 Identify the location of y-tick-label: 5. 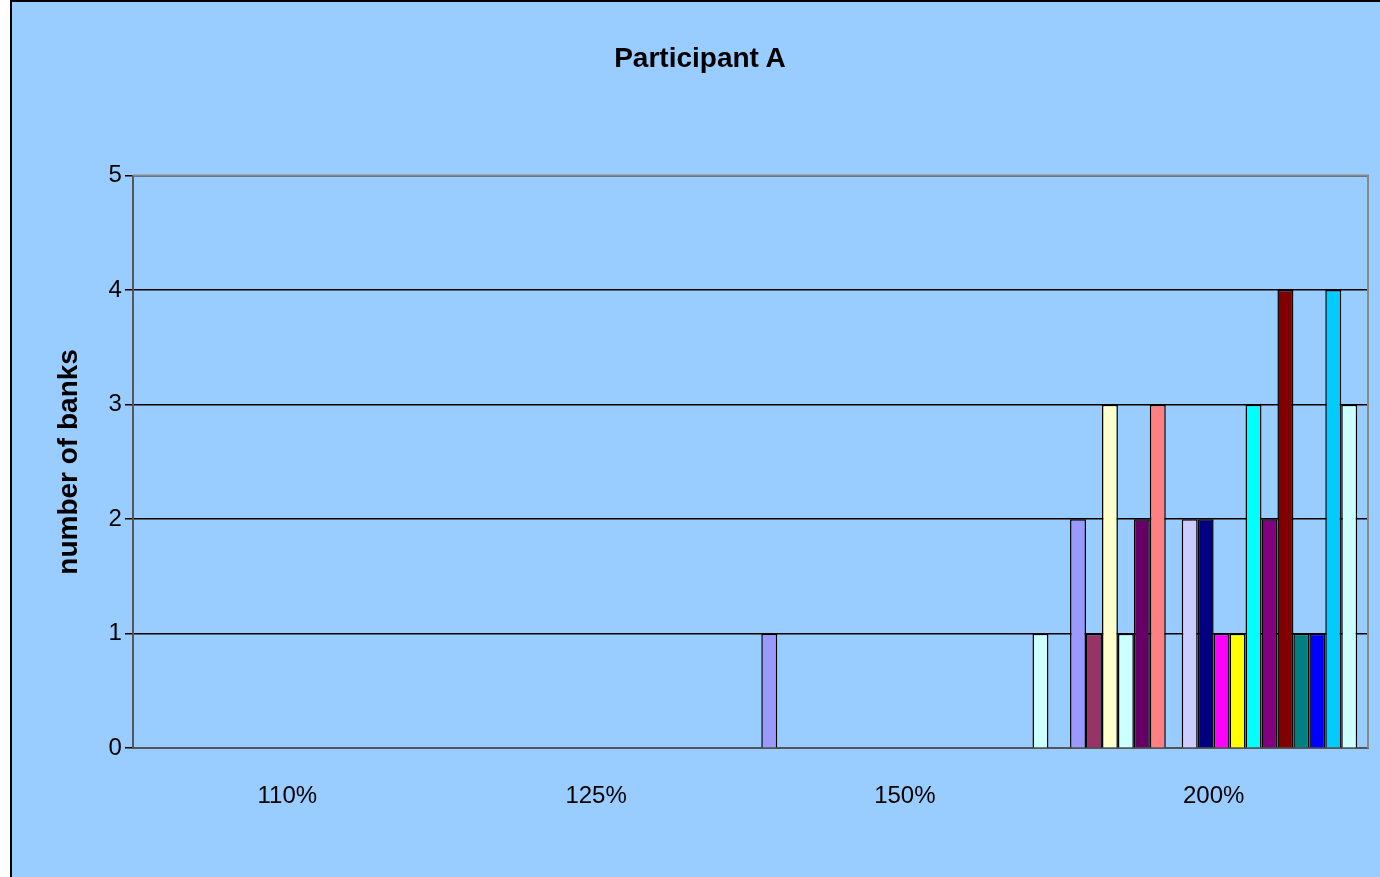
(115, 174).